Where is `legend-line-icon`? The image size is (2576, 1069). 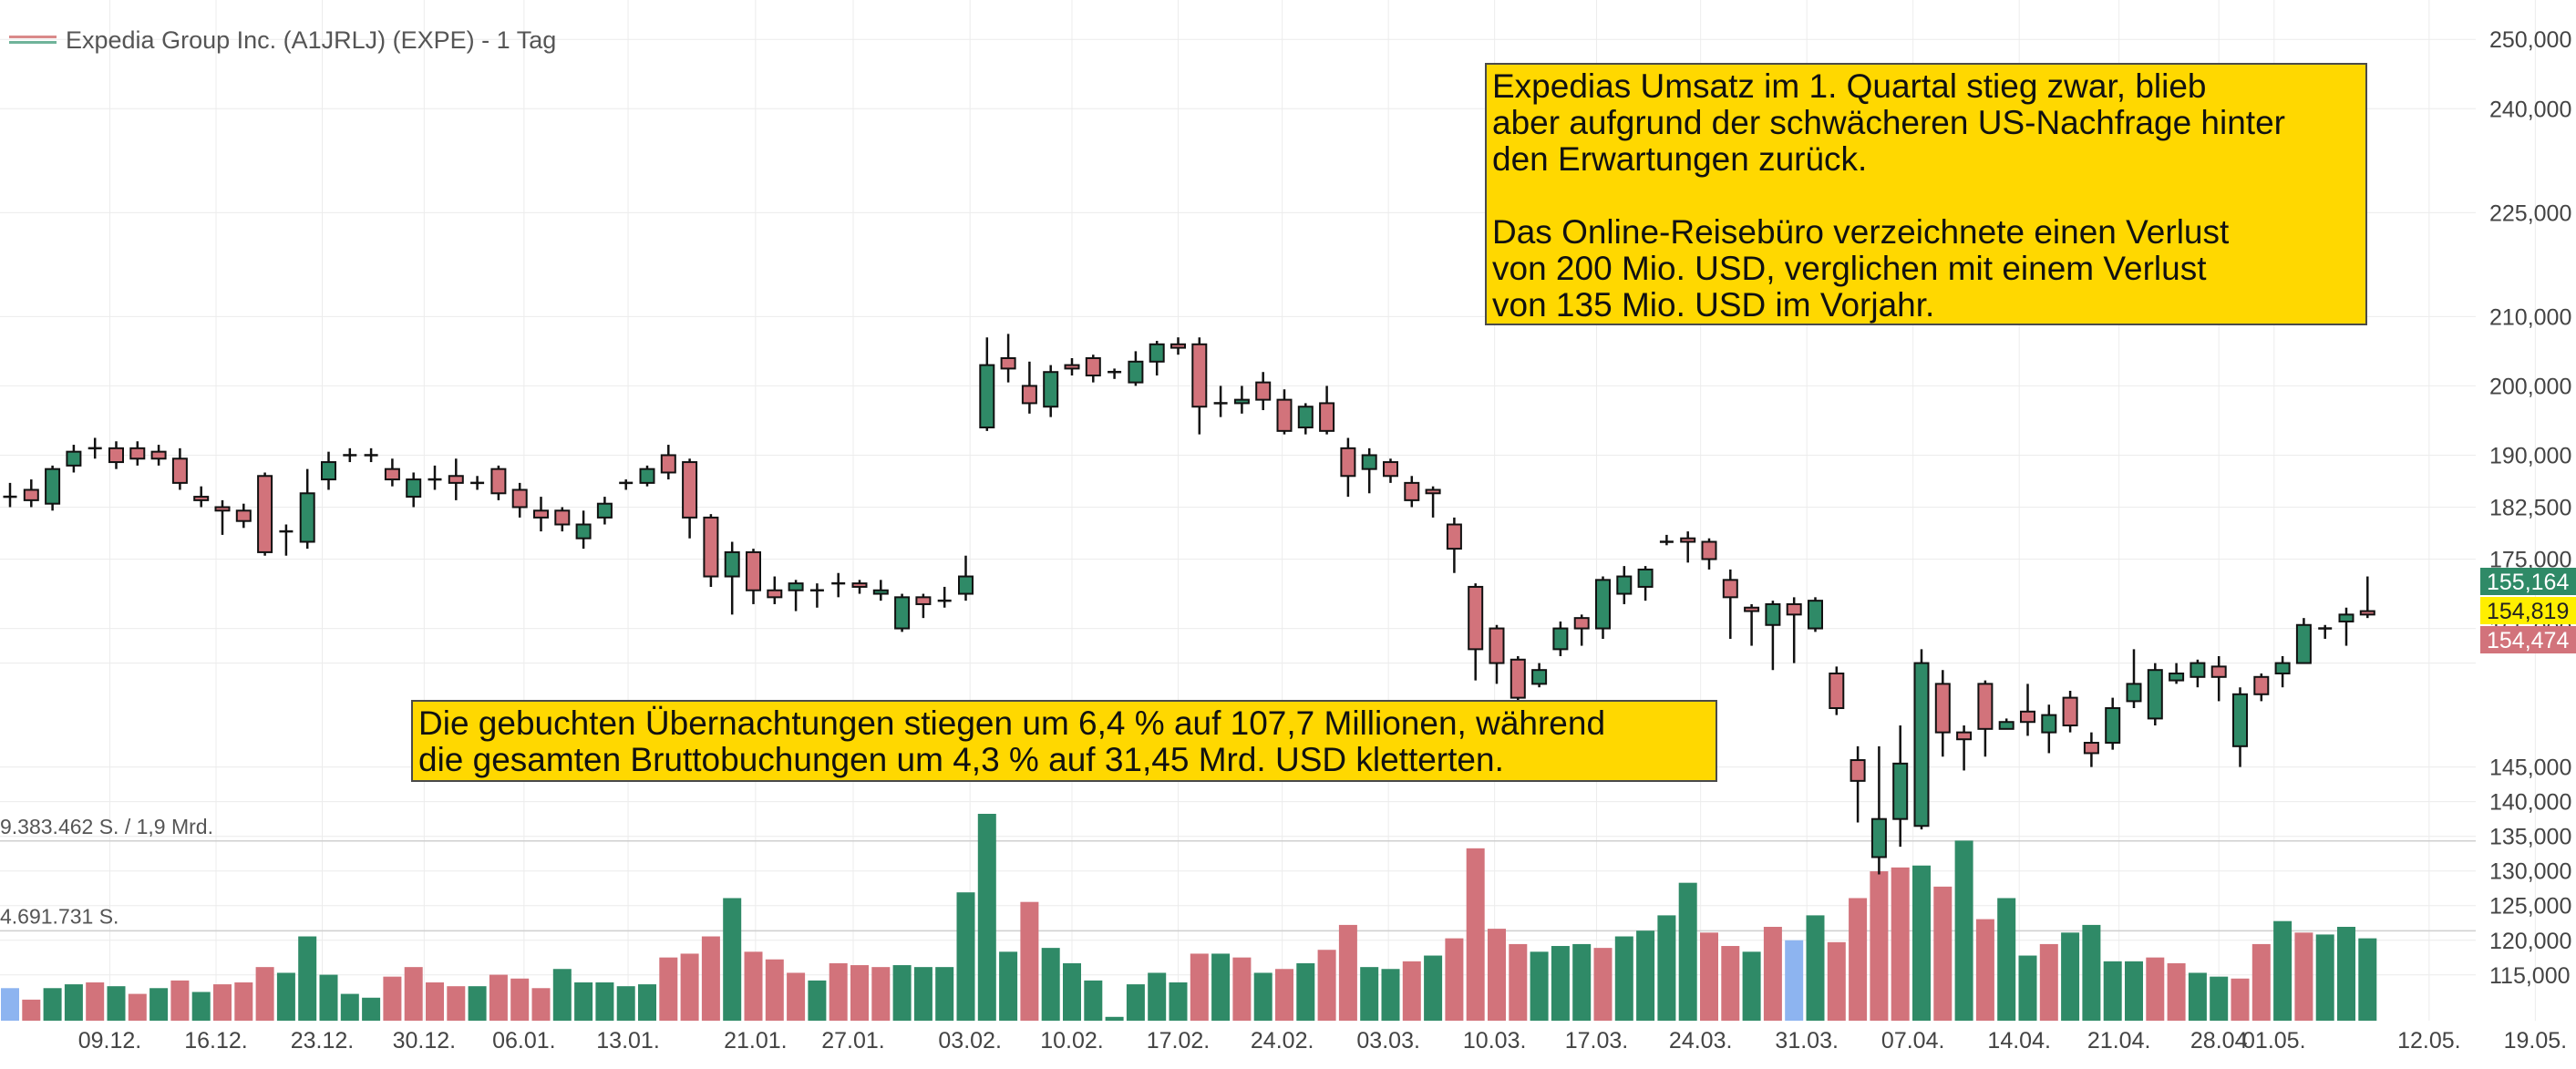
legend-line-icon is located at coordinates (33, 40).